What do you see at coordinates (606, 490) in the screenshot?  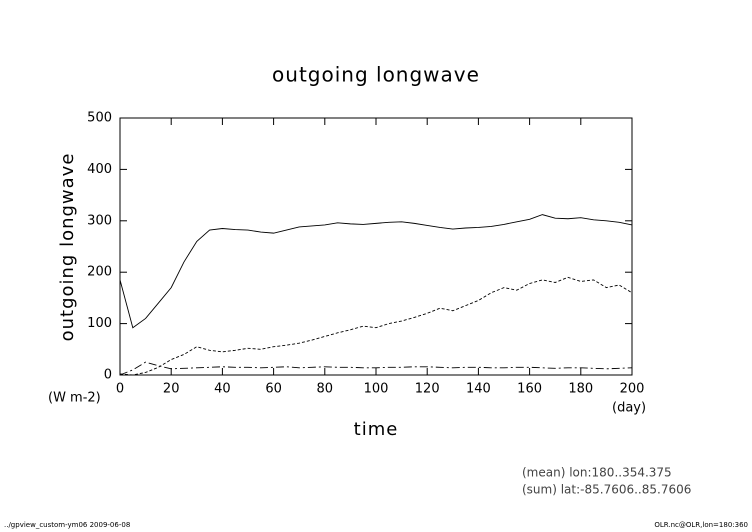 I see `annotation: (sum) lat:-85.7606..85.7606` at bounding box center [606, 490].